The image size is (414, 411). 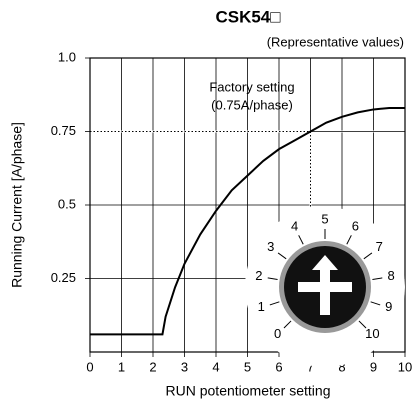 What do you see at coordinates (63, 130) in the screenshot?
I see `y-tick-label: 0.75` at bounding box center [63, 130].